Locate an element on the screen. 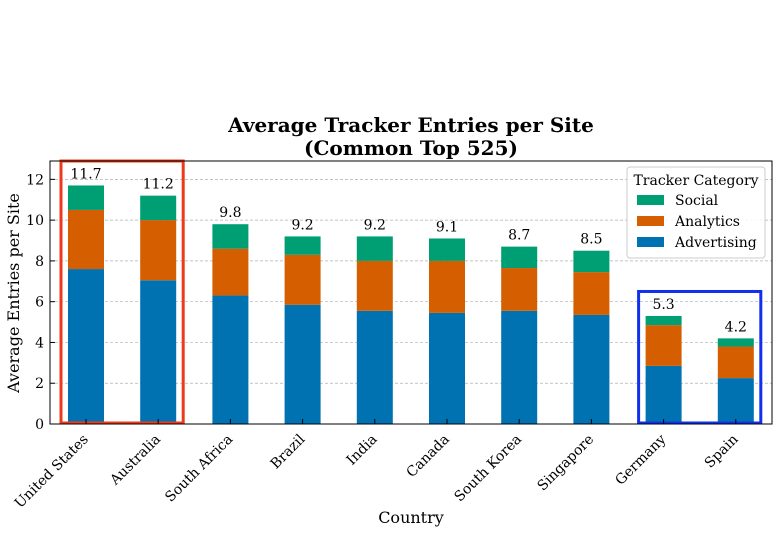 Image resolution: width=779 pixels, height=533 pixels. x-tick-label-germany: Germany is located at coordinates (640, 459).